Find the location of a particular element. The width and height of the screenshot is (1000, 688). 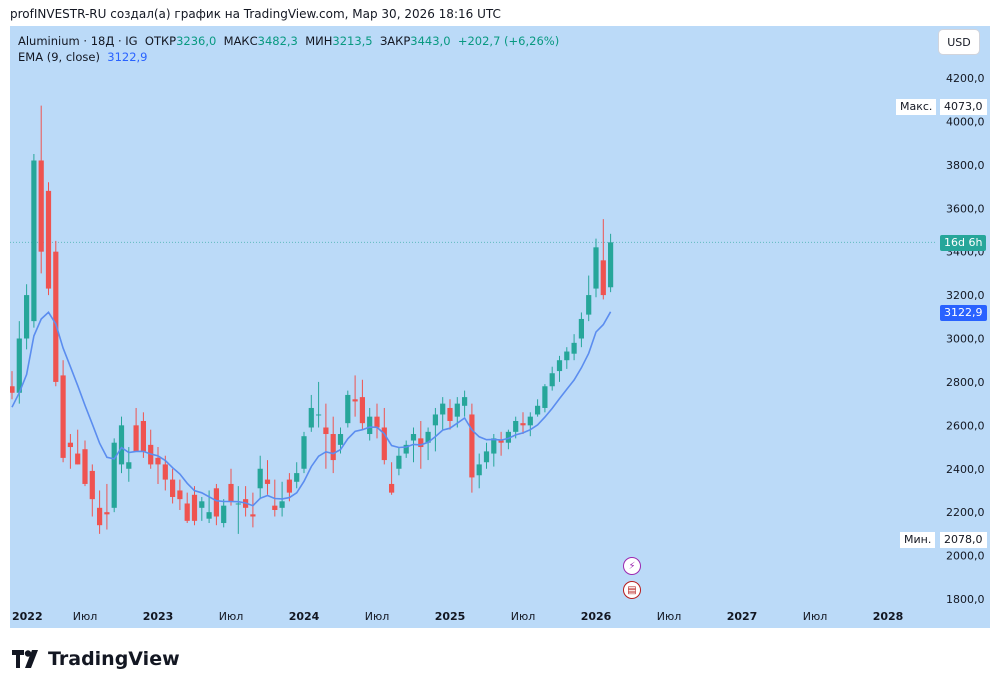

time-axis is located at coordinates (473, 616).